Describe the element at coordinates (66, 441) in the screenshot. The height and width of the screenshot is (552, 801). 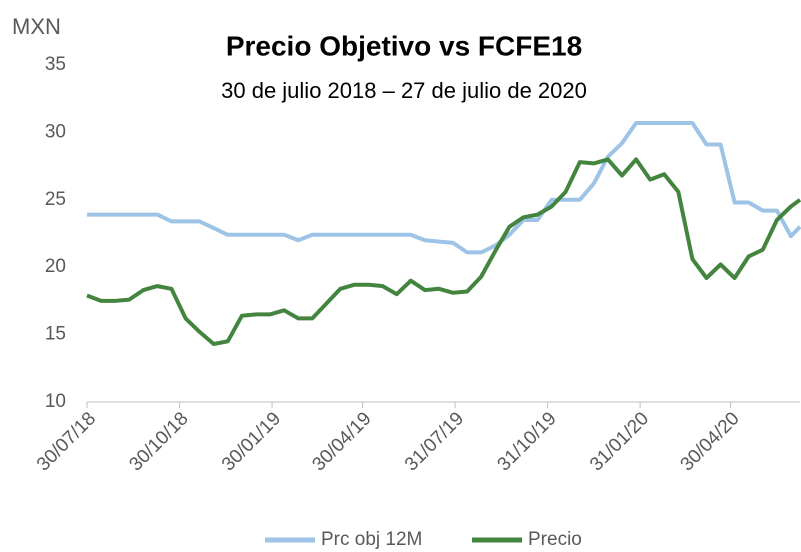
I see `x-tick-label: 30/07/18` at that location.